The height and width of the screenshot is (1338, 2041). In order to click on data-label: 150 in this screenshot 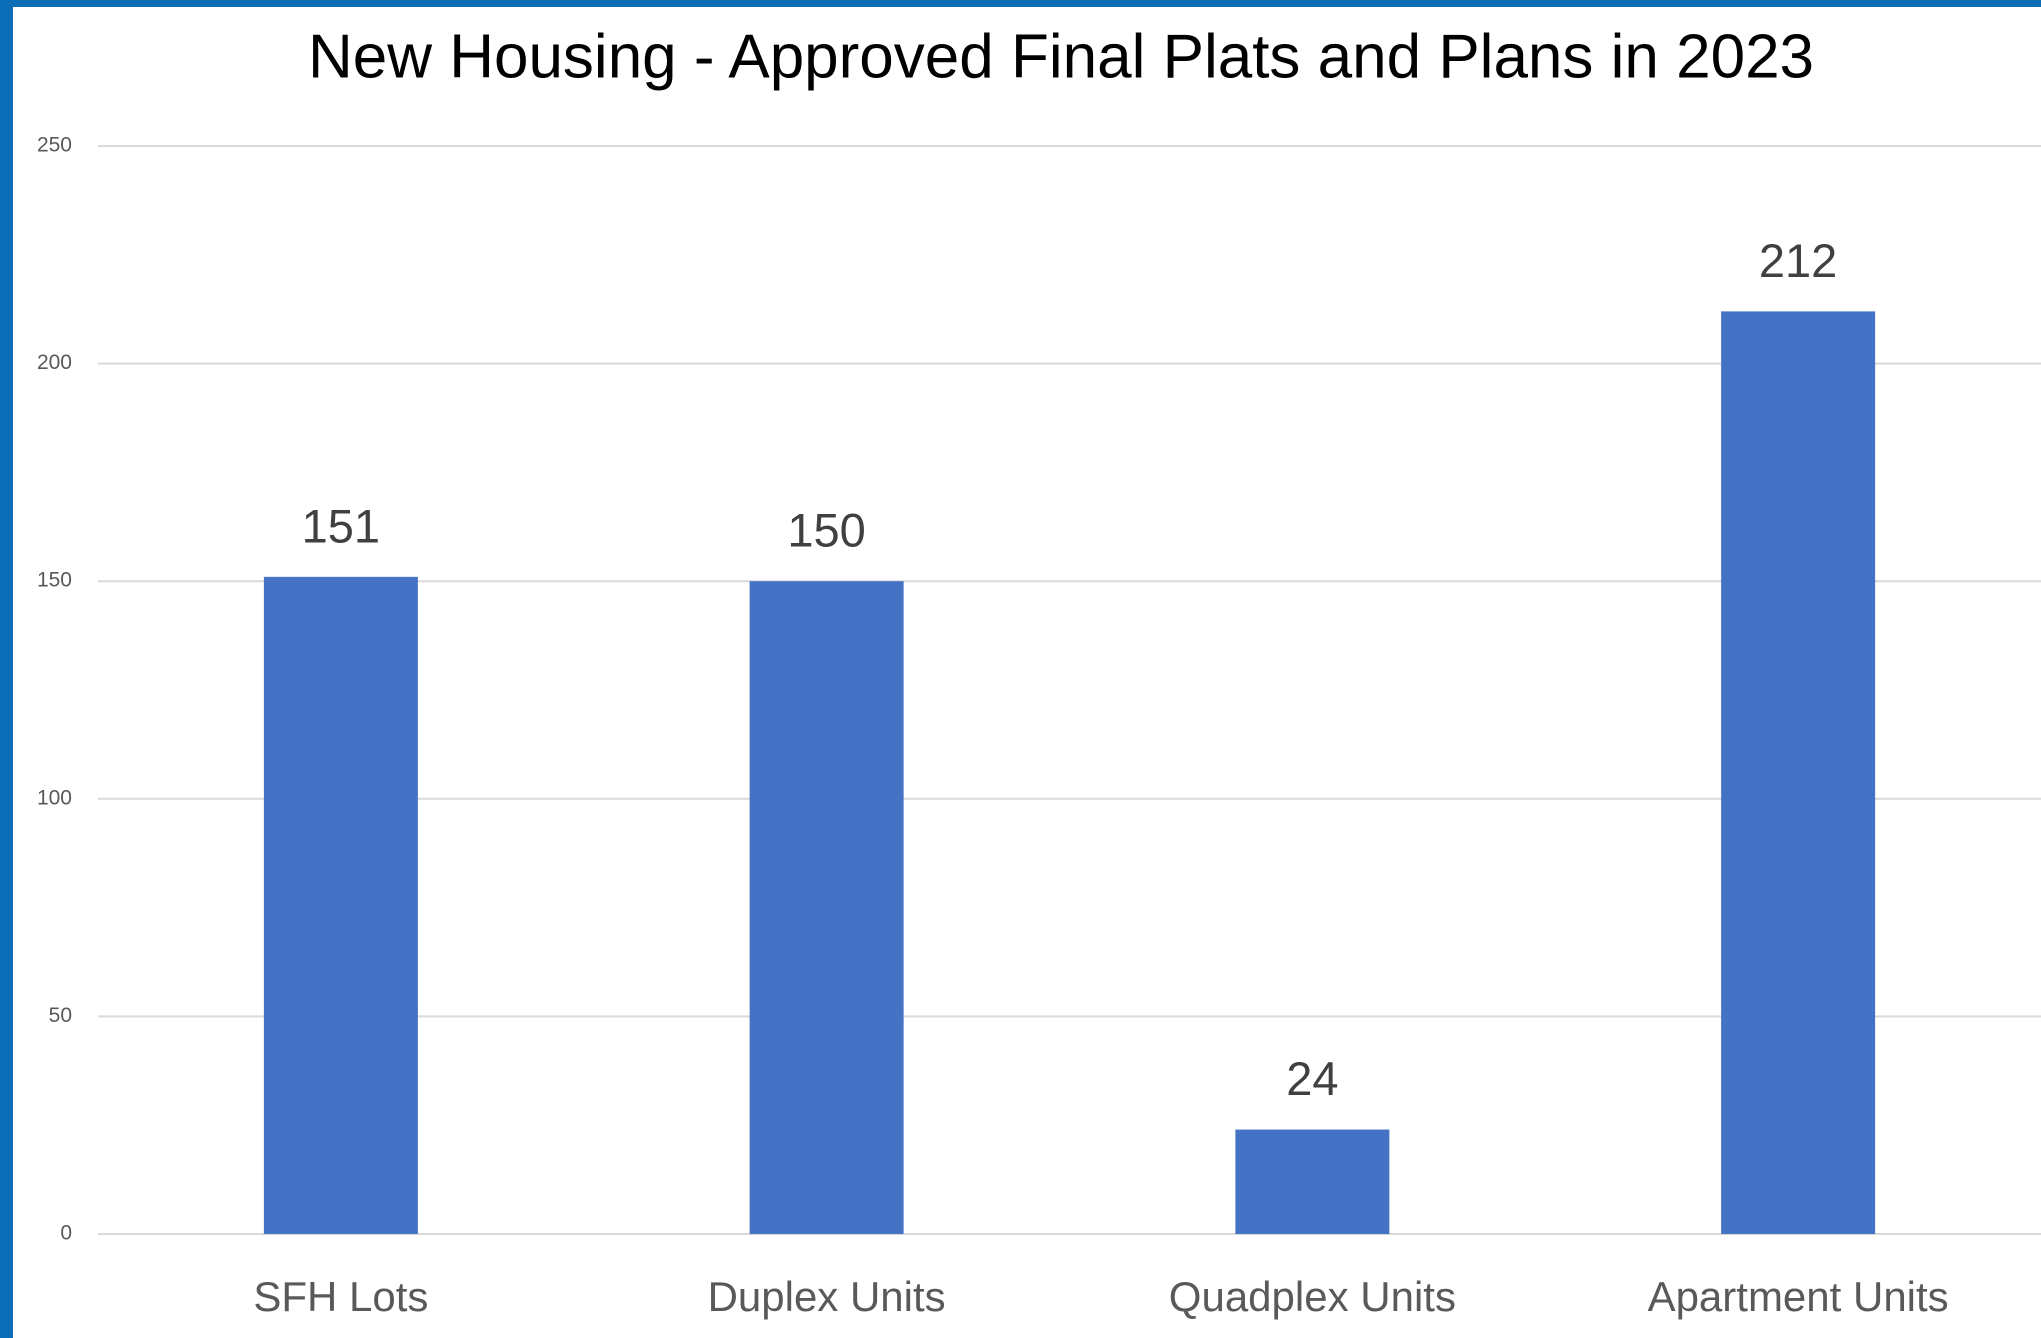, I will do `click(826, 530)`.